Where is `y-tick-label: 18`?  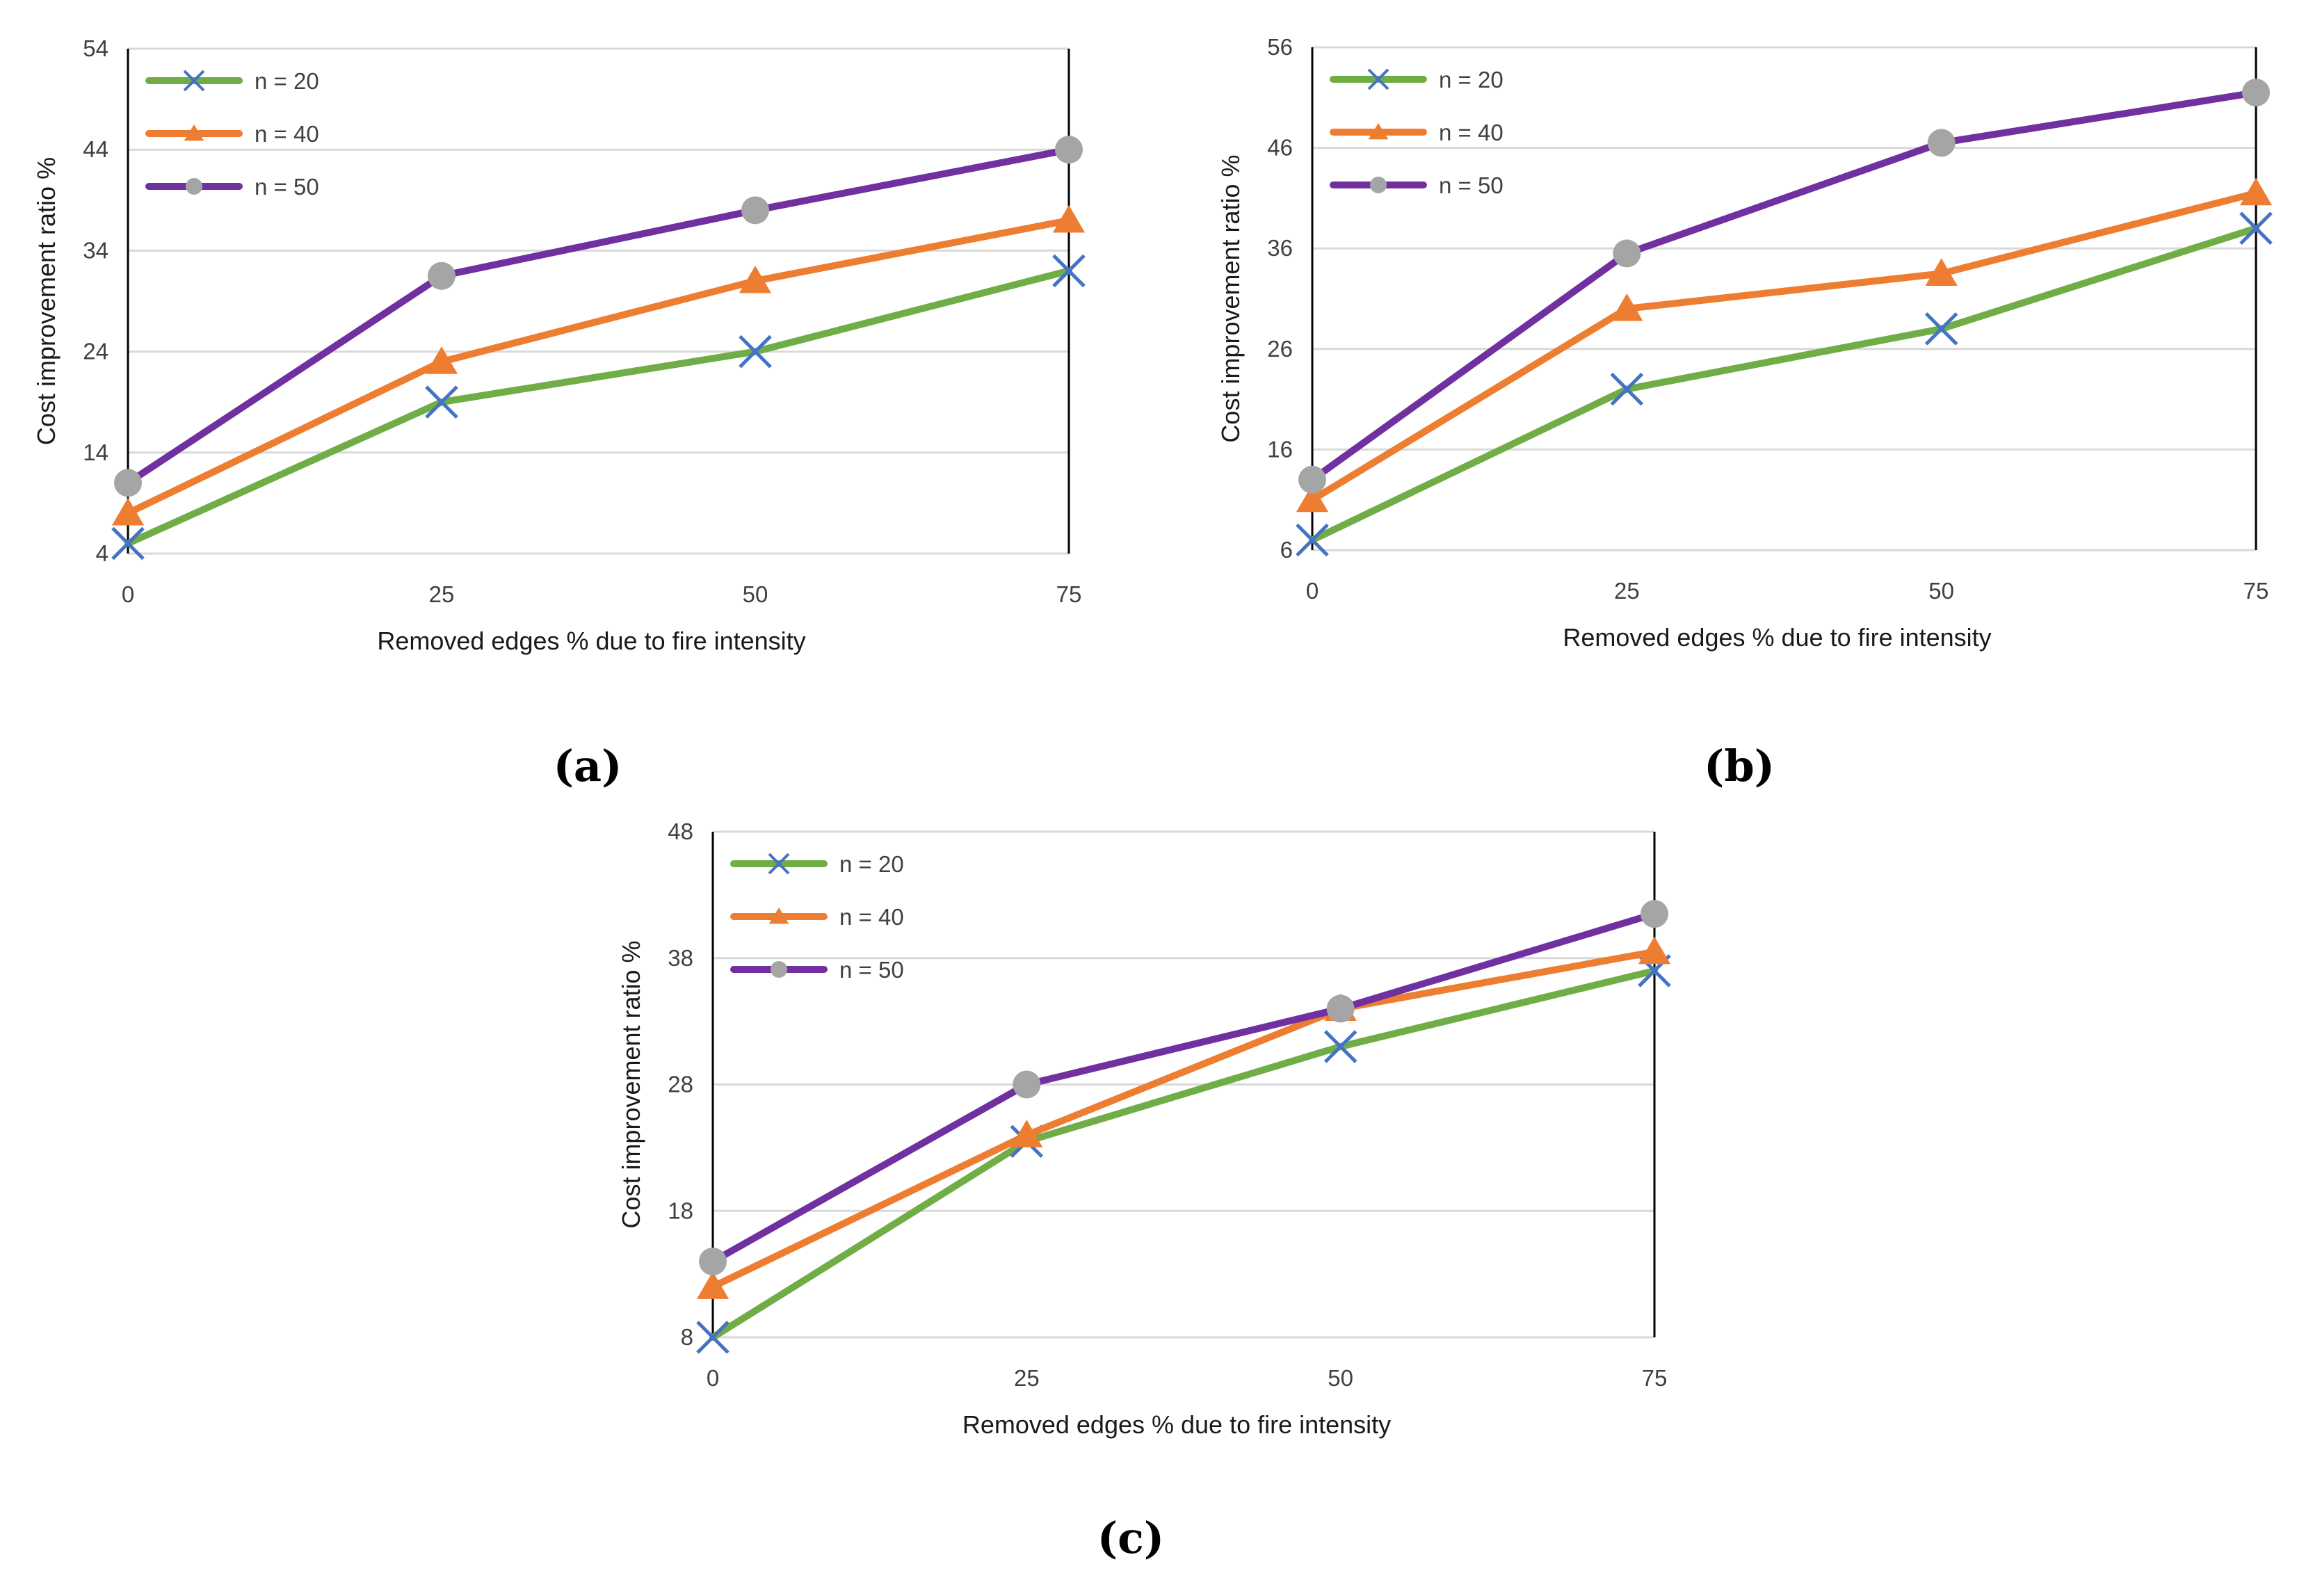 y-tick-label: 18 is located at coordinates (680, 1210).